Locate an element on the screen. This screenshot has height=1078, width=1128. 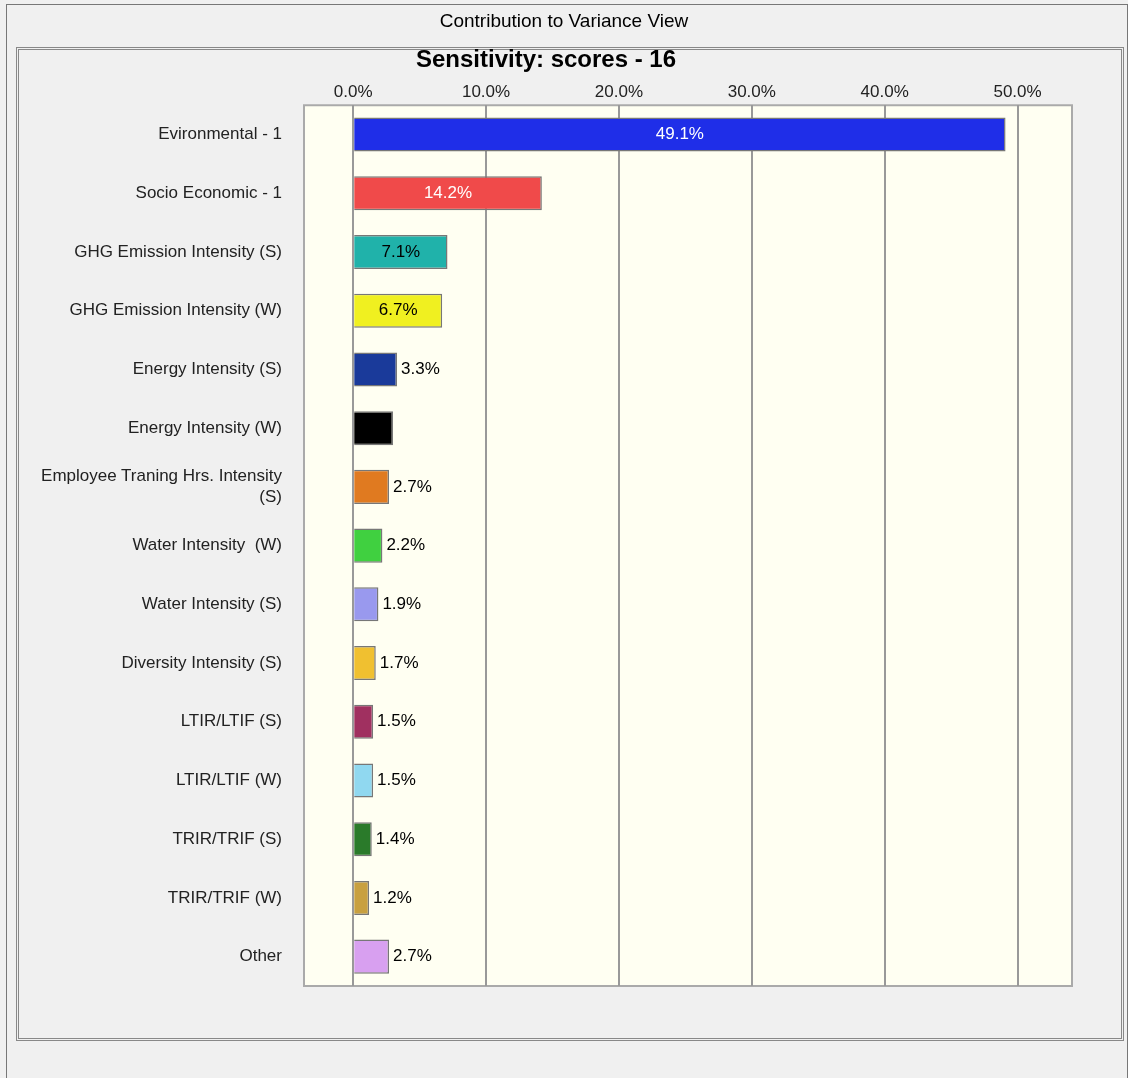
x-tick-label: 40.0% is located at coordinates (884, 91).